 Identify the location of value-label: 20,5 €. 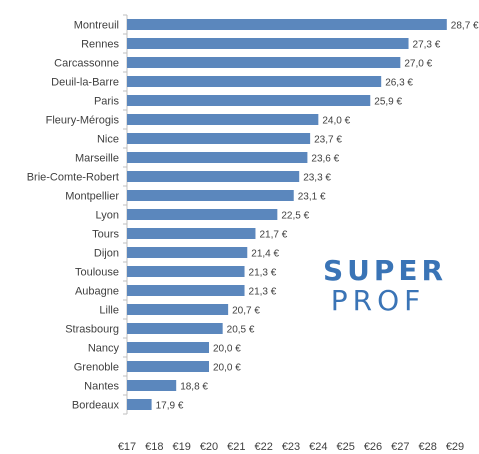
(241, 330).